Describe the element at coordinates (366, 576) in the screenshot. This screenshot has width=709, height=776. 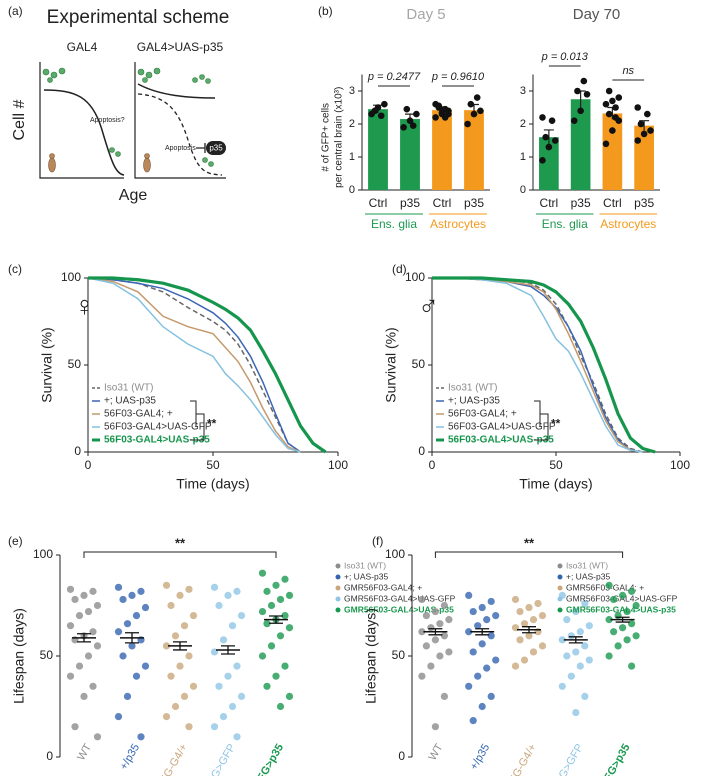
I see `legend-label: +; UAS-p35` at that location.